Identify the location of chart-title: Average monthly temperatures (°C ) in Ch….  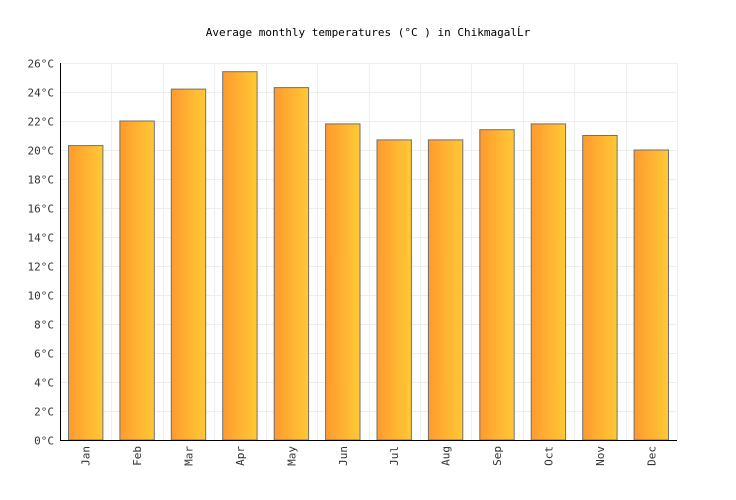
(368, 32).